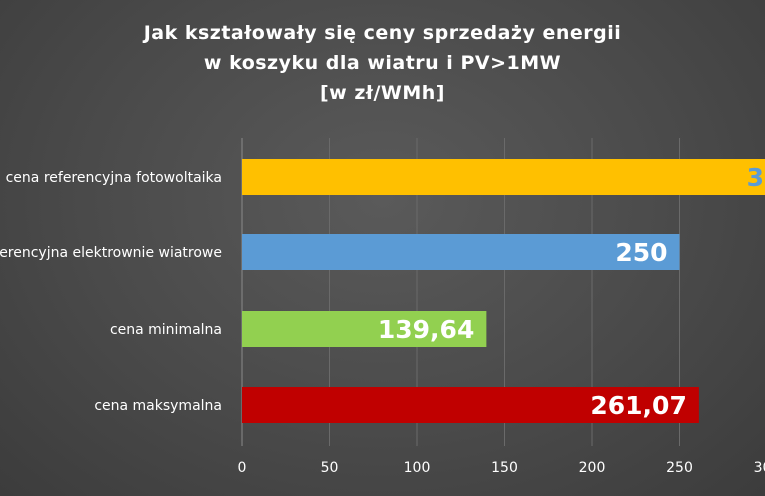  I want to click on x-tick-label-250: 250, so click(679, 468).